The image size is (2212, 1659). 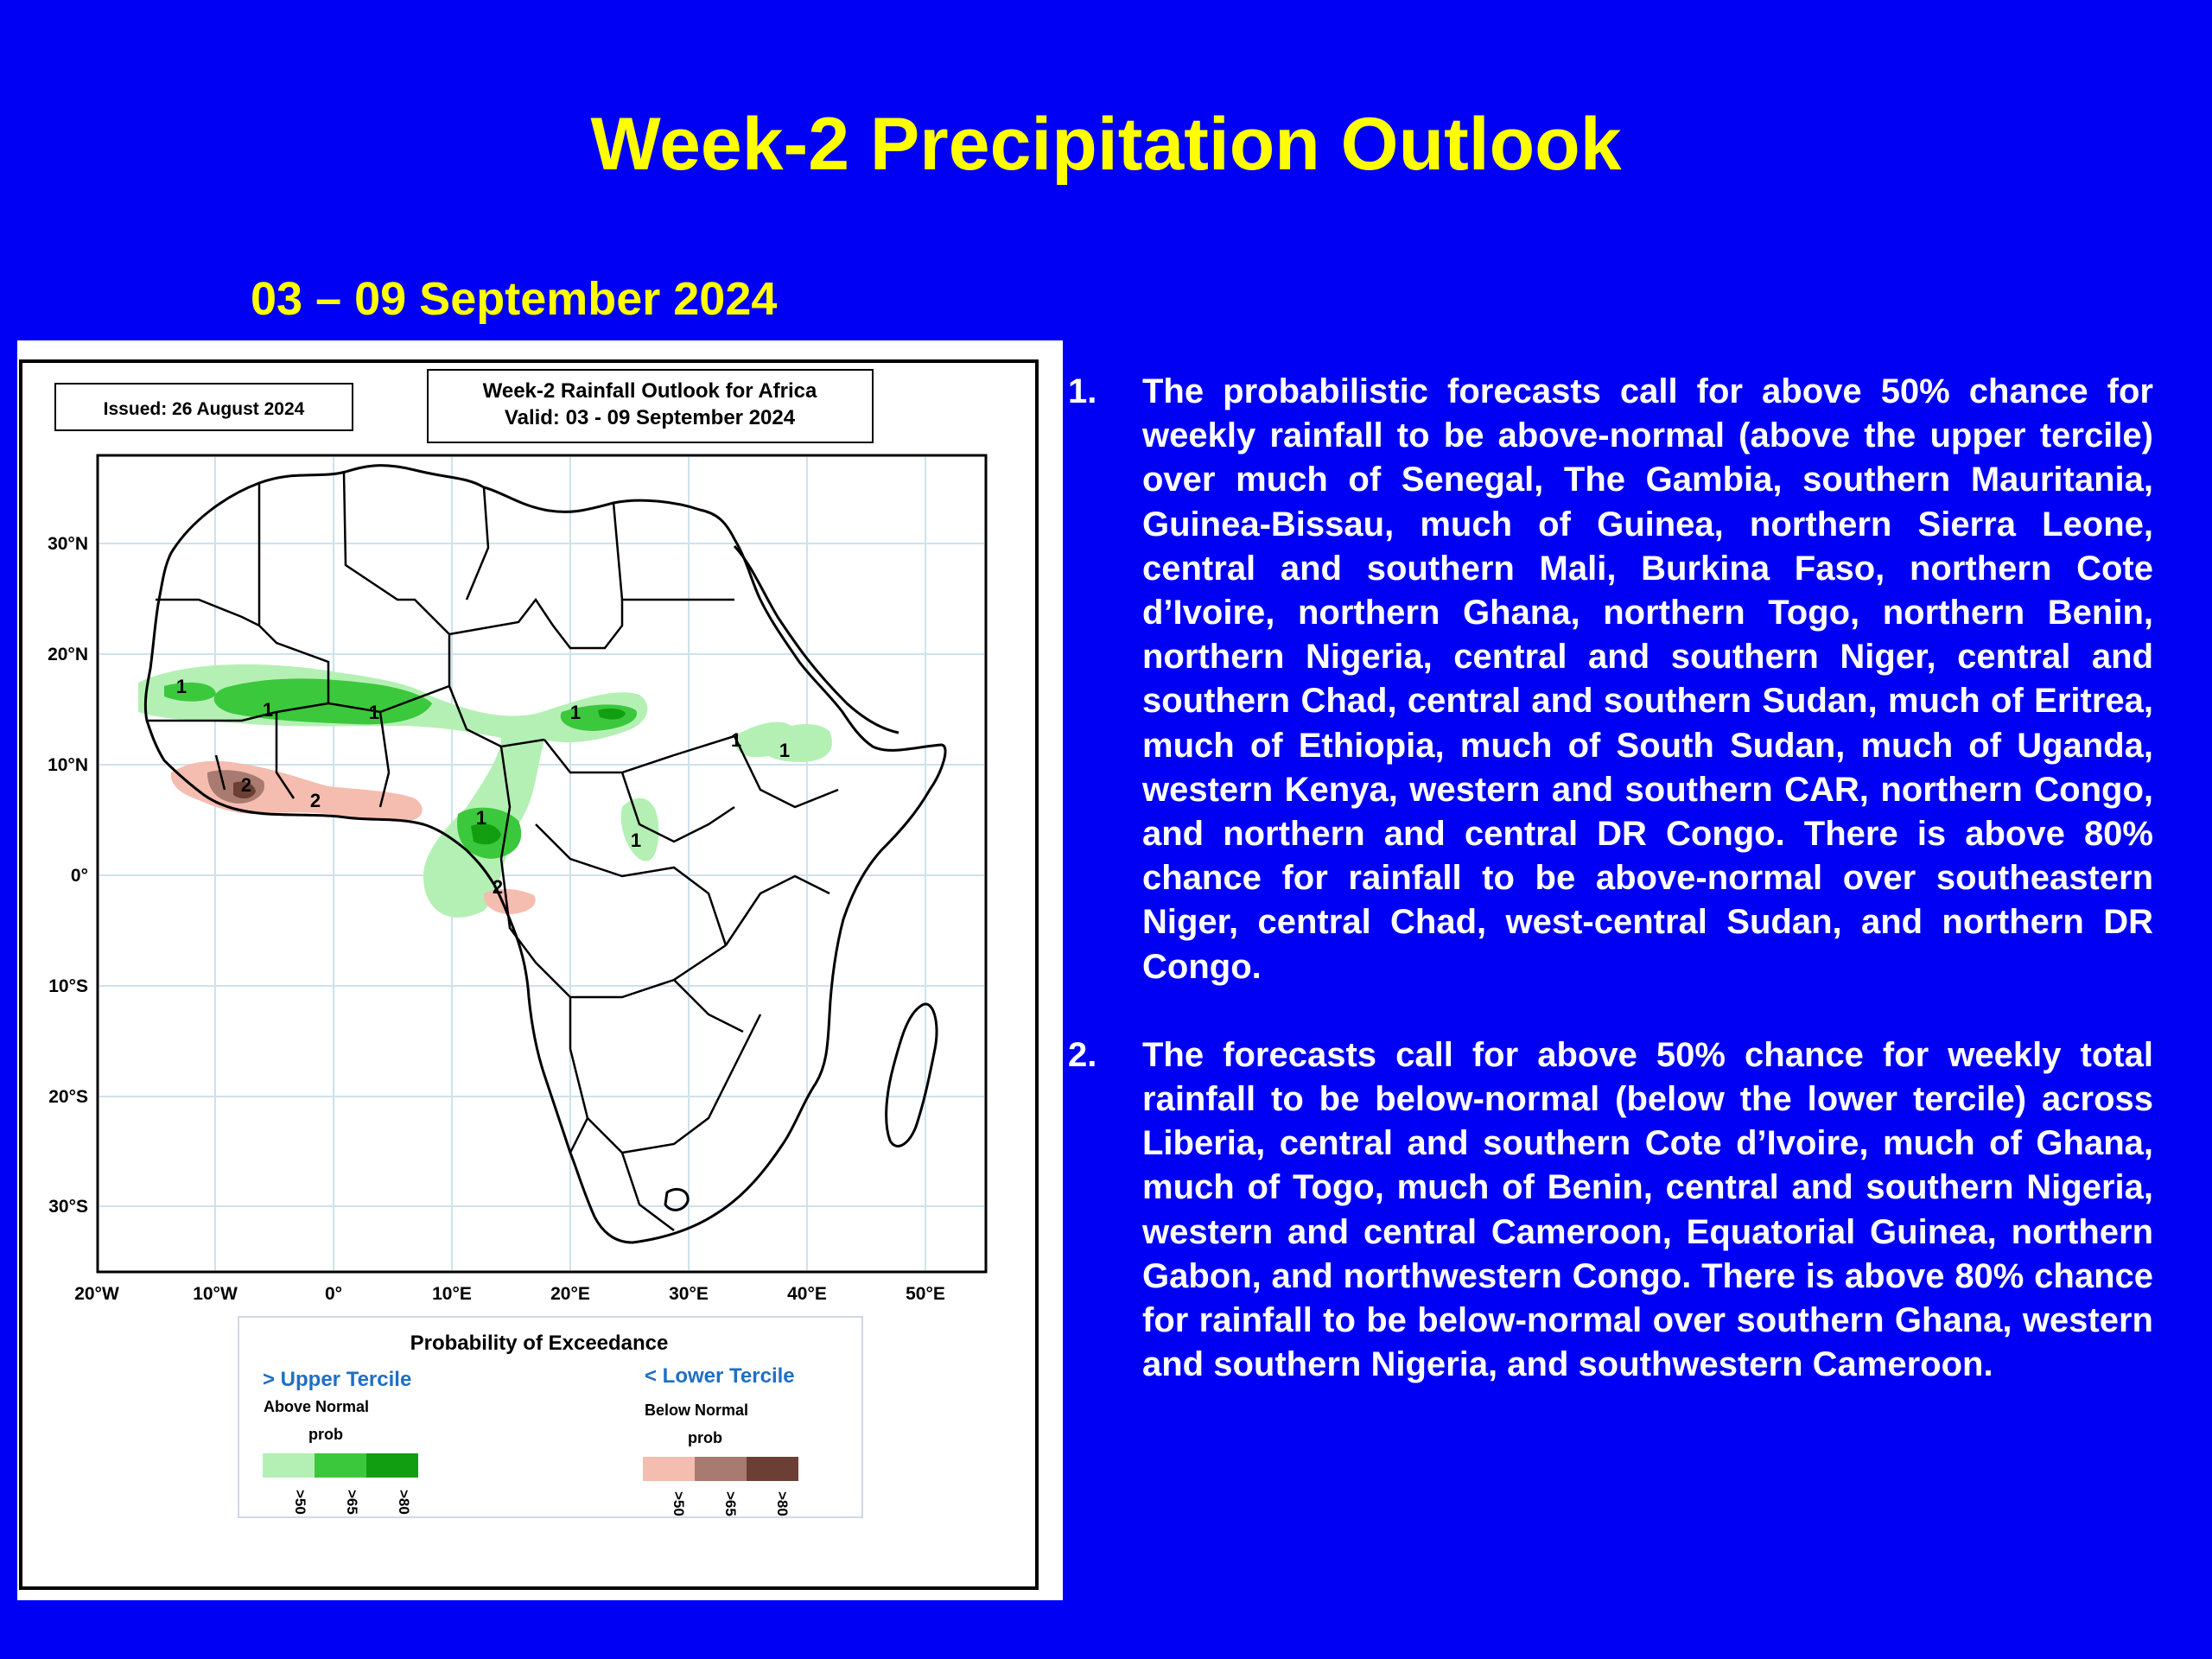 I want to click on lon-label: 30°E, so click(x=689, y=1294).